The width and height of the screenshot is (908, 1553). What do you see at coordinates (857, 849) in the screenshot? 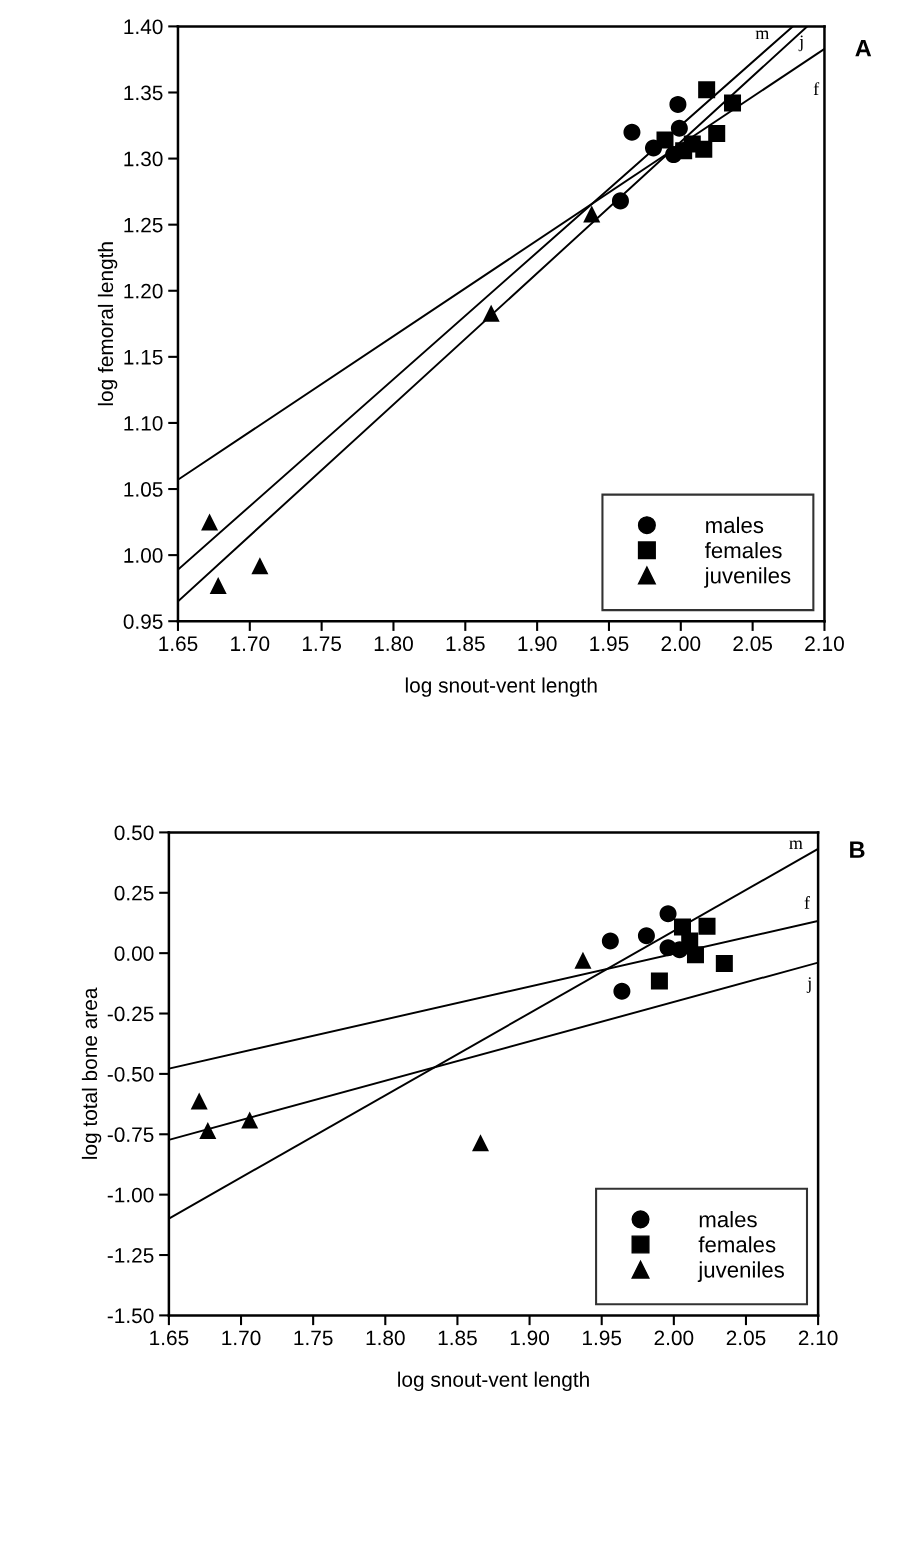
I see `text: B` at bounding box center [857, 849].